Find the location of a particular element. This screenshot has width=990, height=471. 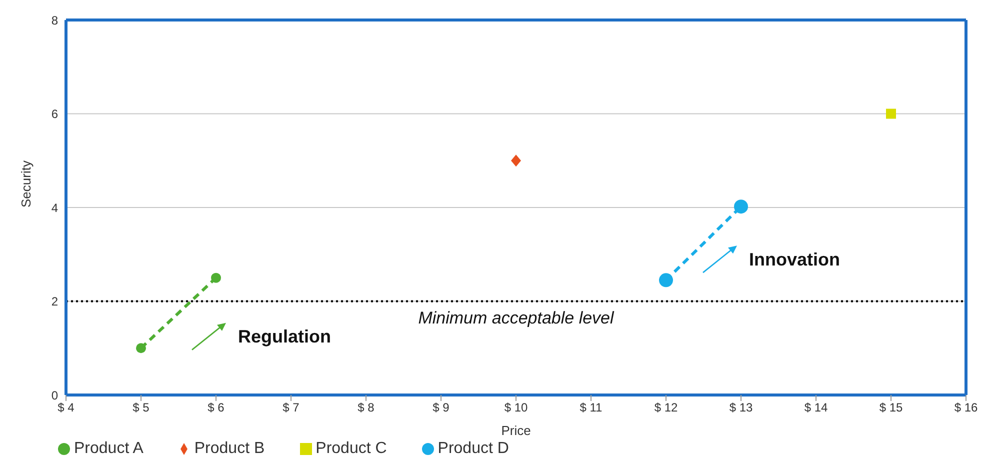

legend-label: Product A is located at coordinates (109, 448).